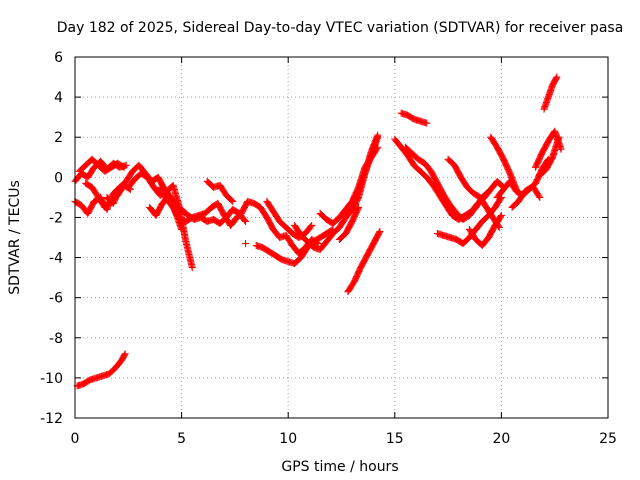 Image resolution: width=640 pixels, height=480 pixels. What do you see at coordinates (530, 188) in the screenshot?
I see `data-point-s31` at bounding box center [530, 188].